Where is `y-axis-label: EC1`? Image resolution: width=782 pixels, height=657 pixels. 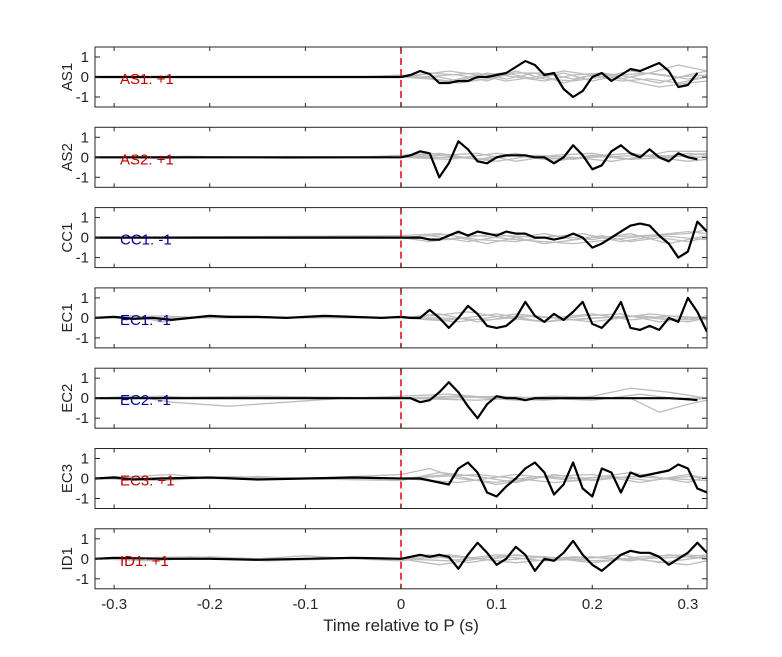 y-axis-label: EC1 is located at coordinates (67, 317).